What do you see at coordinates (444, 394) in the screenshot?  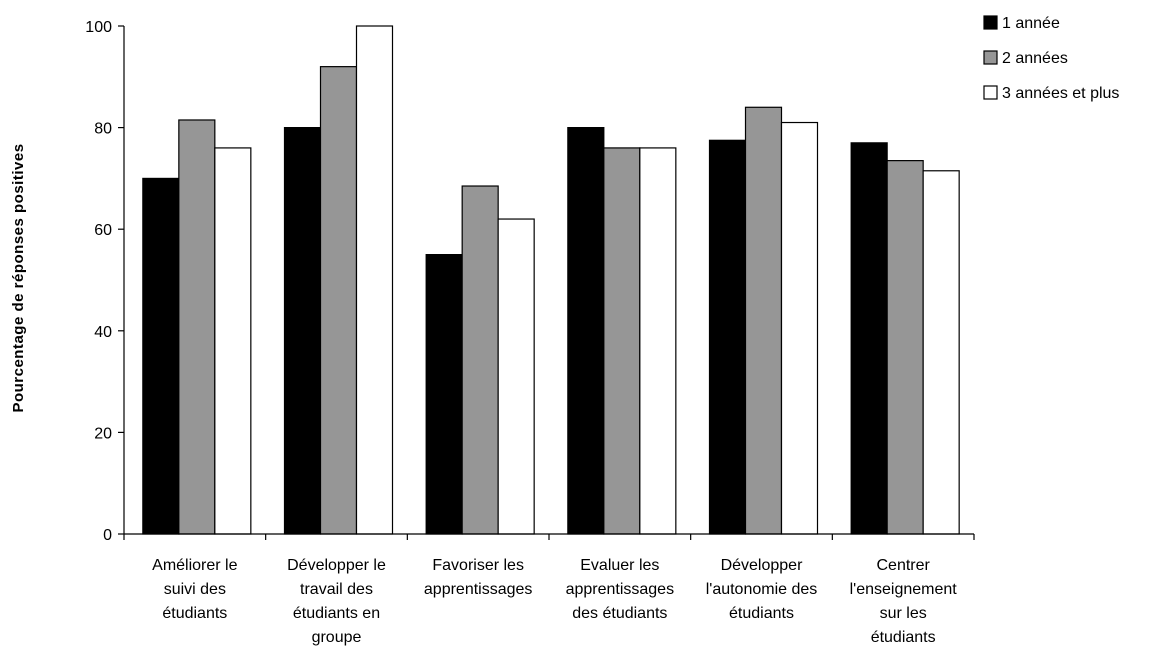 I see `bar-series1-cat3` at bounding box center [444, 394].